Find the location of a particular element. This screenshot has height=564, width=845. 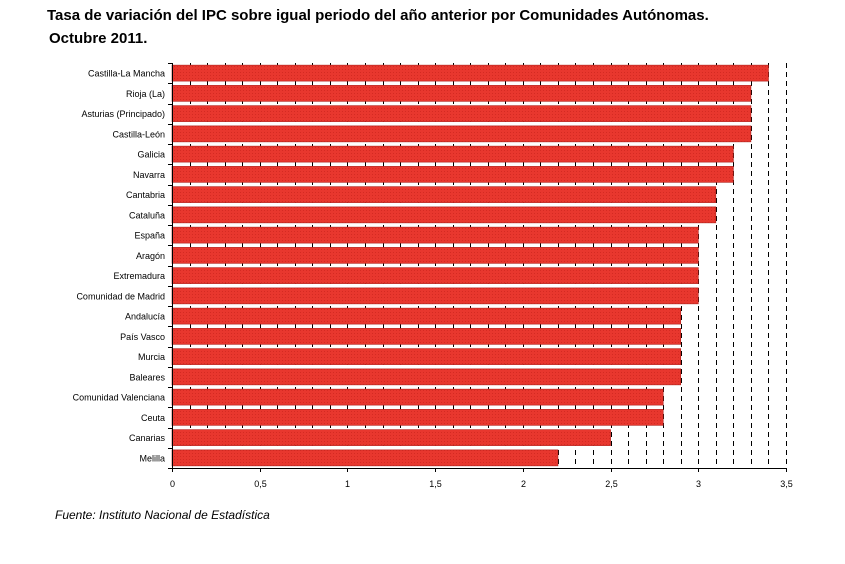

bar-castilla-le-n is located at coordinates (461, 134).